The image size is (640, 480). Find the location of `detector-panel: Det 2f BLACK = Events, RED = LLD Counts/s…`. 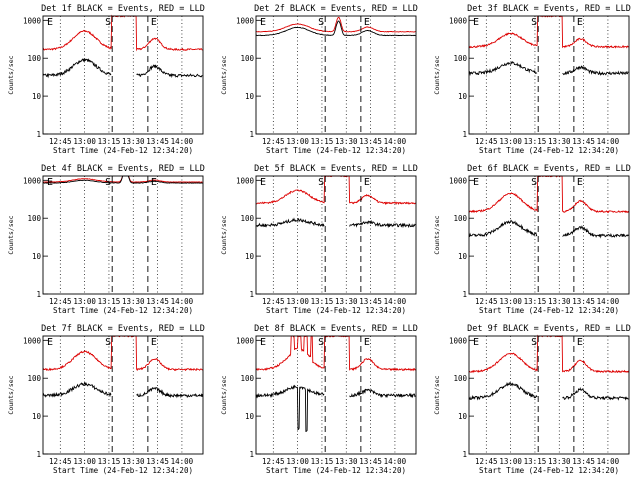

detector-panel: Det 2f BLACK = Events, RED = LLD Counts/s… is located at coordinates (319, 79).